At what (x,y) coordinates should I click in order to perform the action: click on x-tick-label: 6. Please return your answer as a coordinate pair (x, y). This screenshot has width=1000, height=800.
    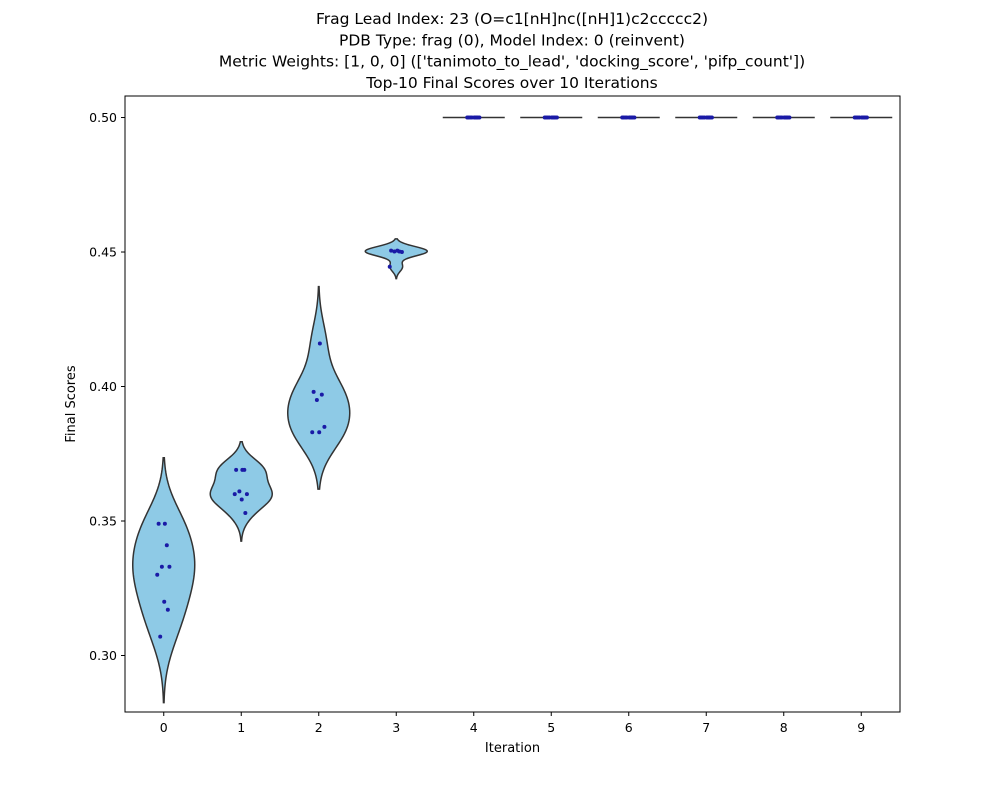
    Looking at the image, I should click on (629, 727).